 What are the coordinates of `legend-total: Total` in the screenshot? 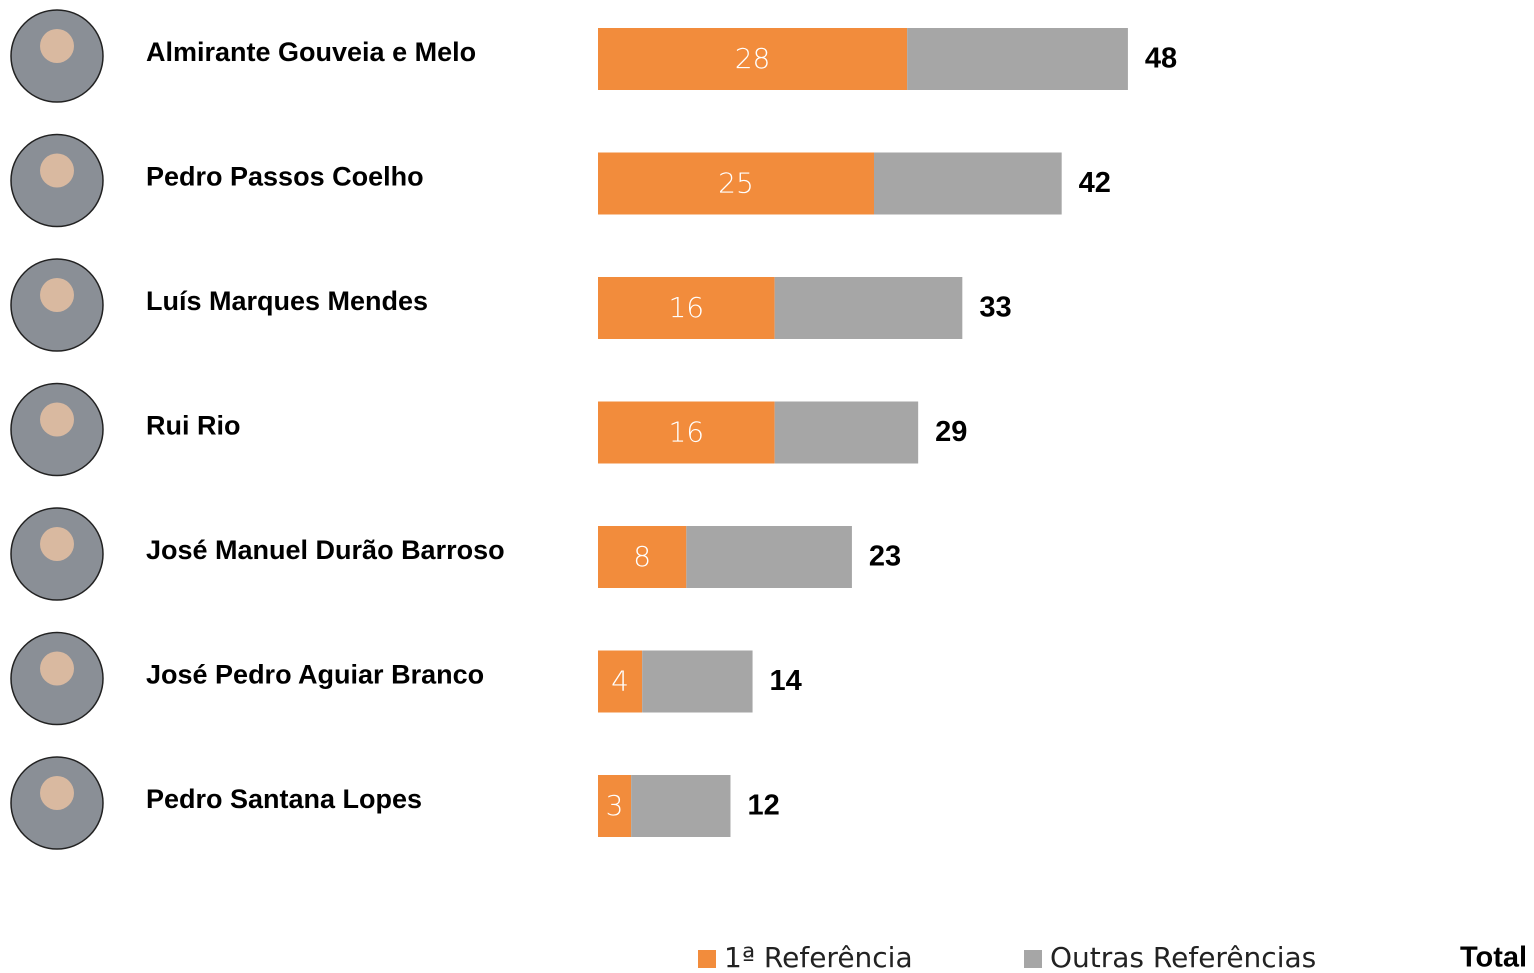 It's located at (1493, 957).